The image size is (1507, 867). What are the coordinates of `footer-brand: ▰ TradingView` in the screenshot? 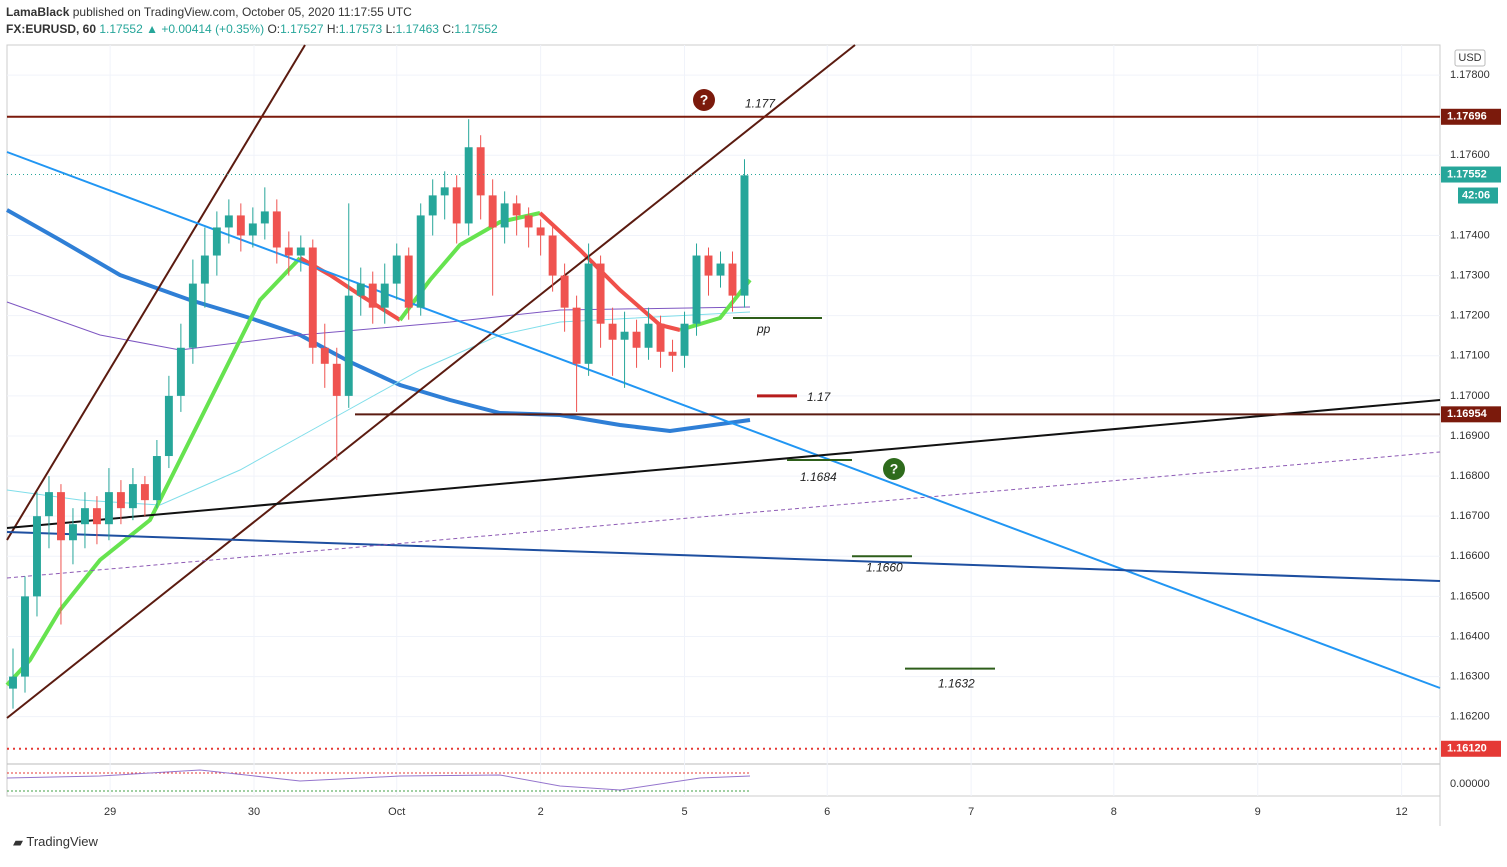 It's located at (56, 841).